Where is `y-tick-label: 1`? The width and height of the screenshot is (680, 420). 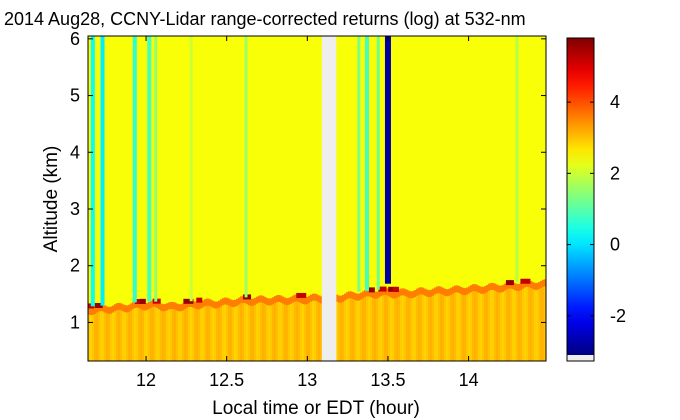 y-tick-label: 1 is located at coordinates (75, 322).